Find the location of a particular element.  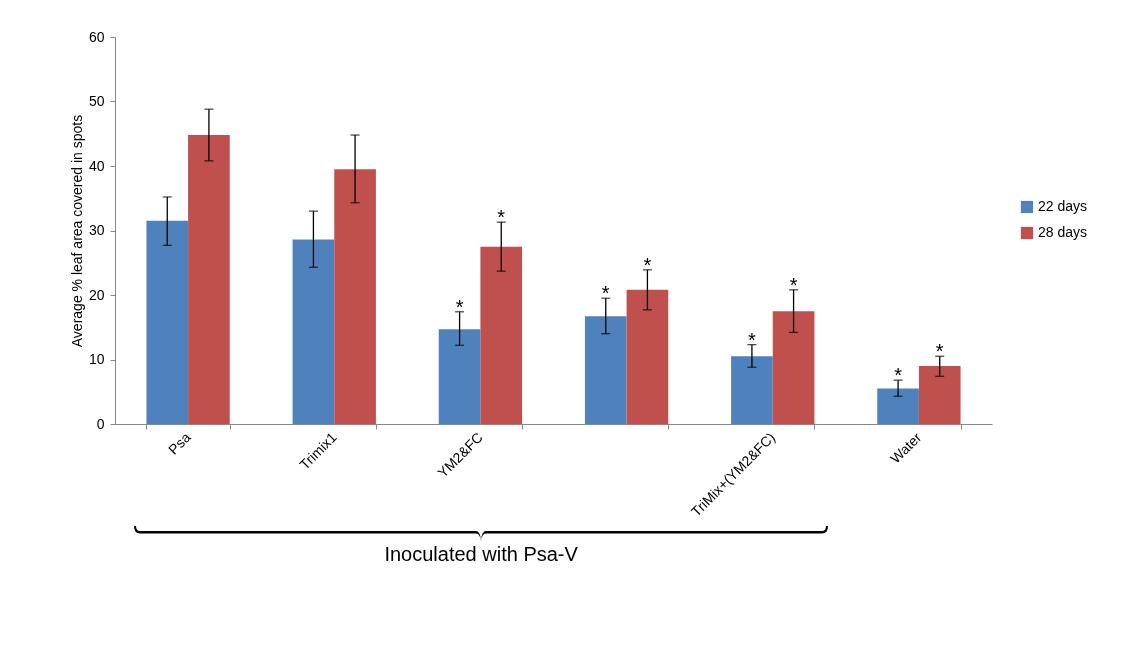

y-tick-label: 10 is located at coordinates (96, 359).